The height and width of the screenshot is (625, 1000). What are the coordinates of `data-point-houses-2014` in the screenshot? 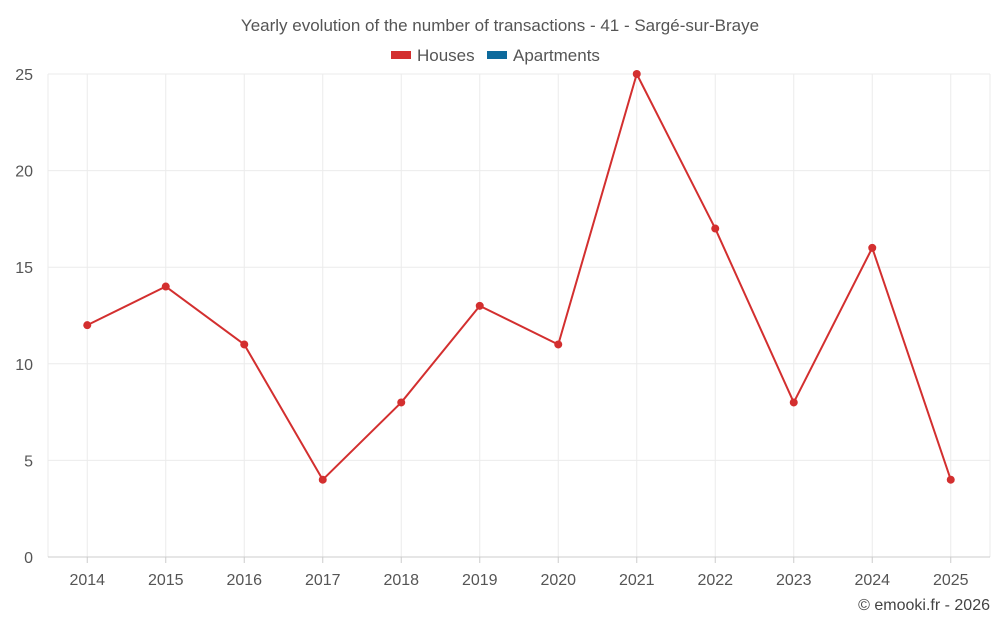 It's located at (87, 325).